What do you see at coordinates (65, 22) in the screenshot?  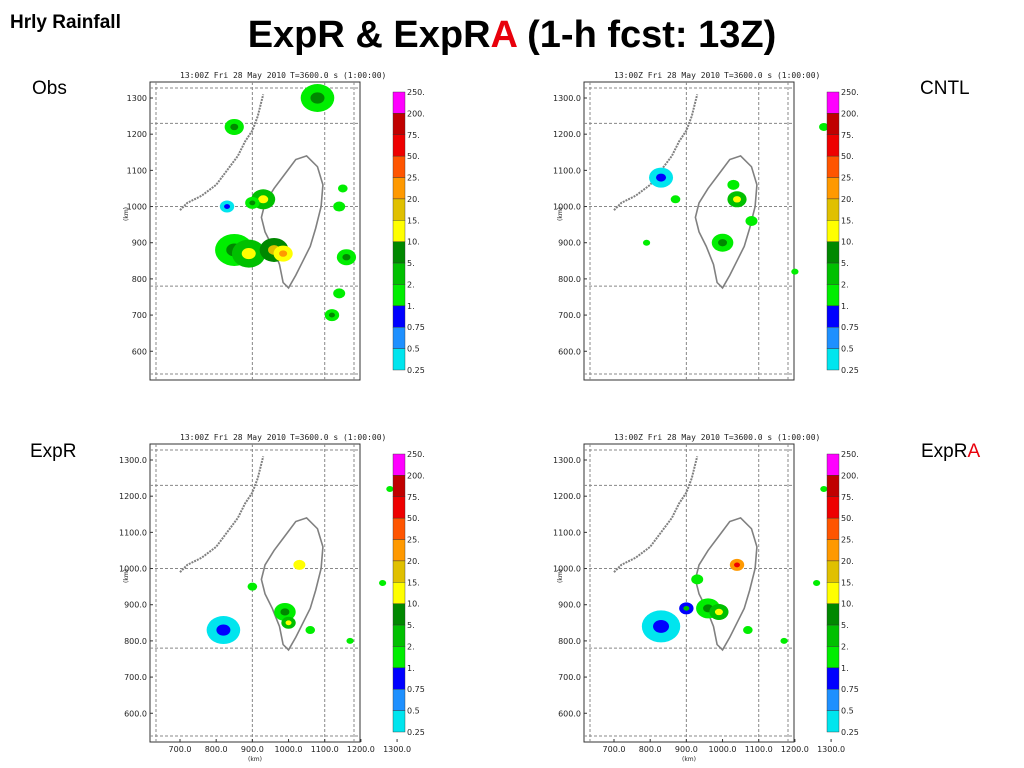 I see `corner-title: Hrly Rainfall` at bounding box center [65, 22].